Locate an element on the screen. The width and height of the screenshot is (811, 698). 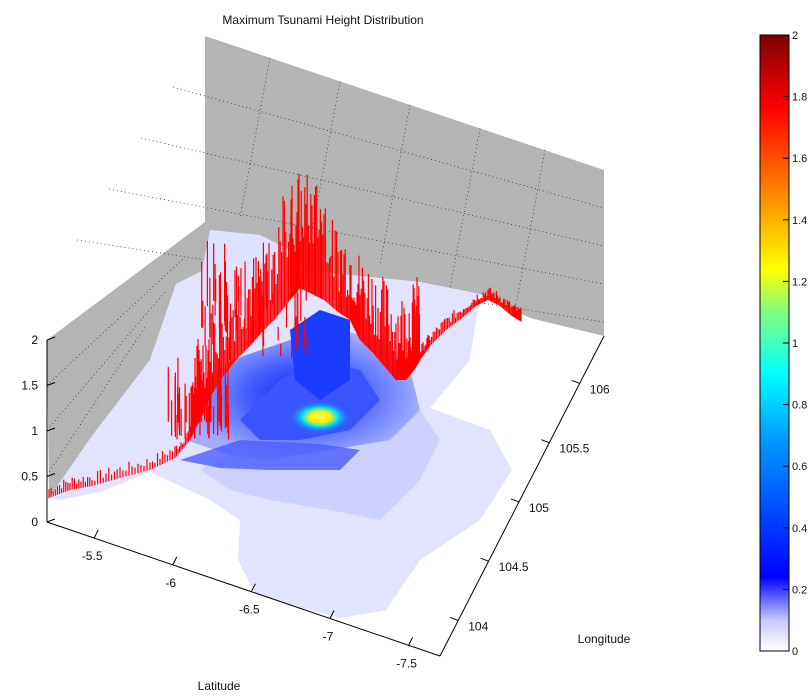
z-tick-label: 0.5 is located at coordinates (29, 477).